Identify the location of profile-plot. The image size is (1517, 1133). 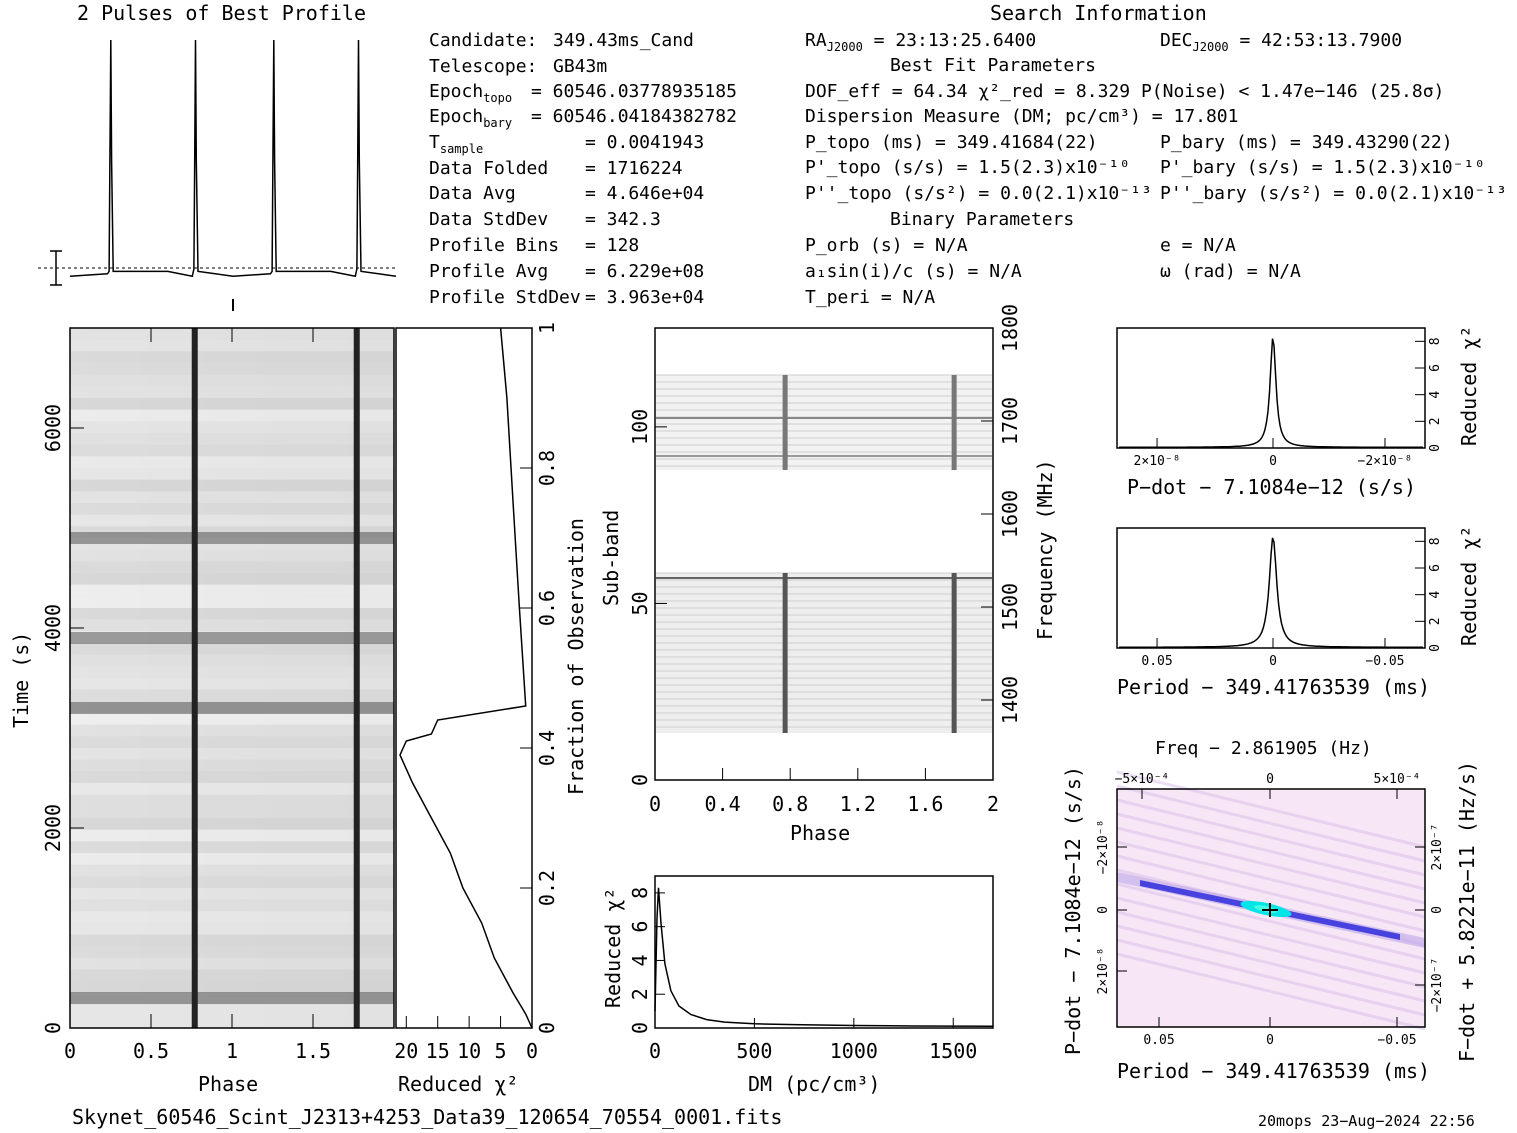
(217, 175).